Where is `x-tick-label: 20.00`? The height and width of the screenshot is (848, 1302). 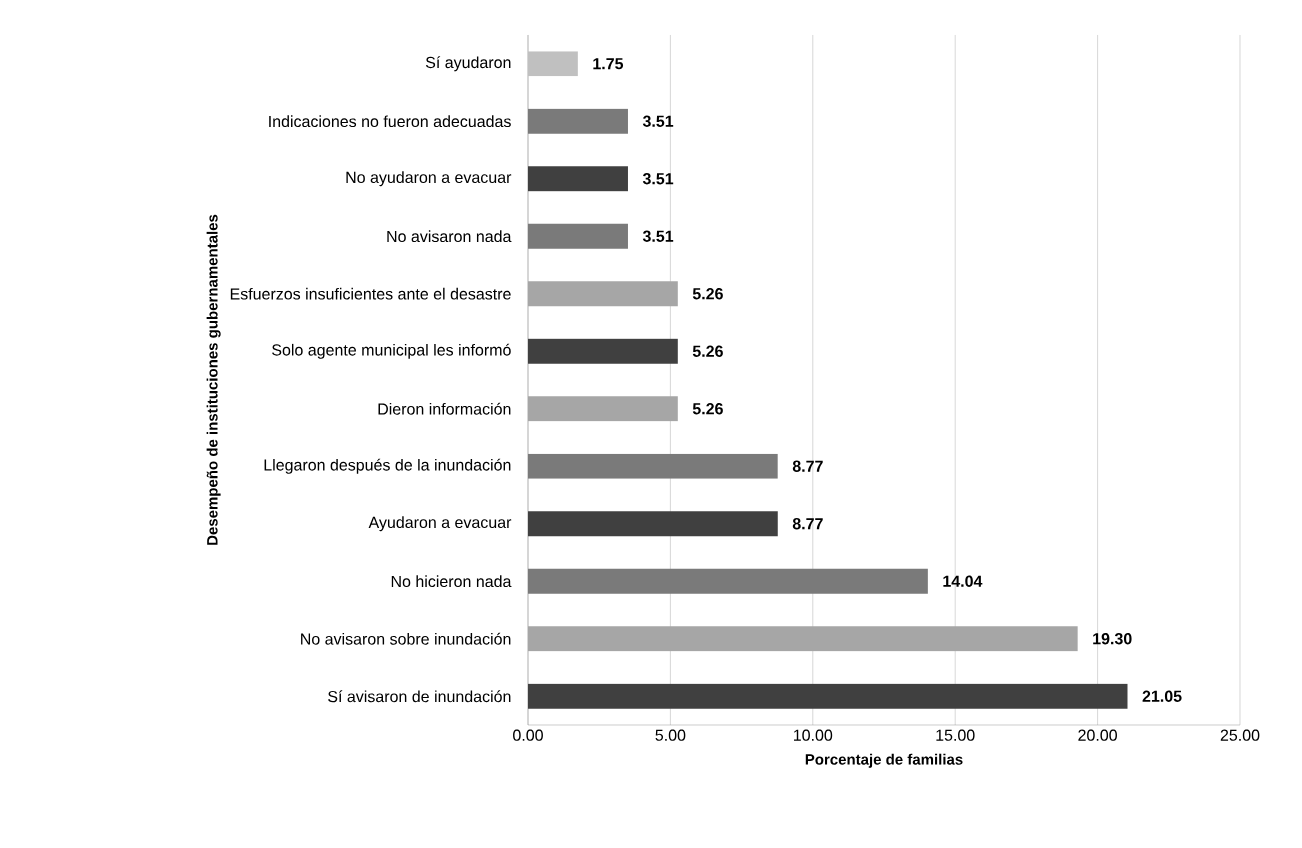 x-tick-label: 20.00 is located at coordinates (1097, 735).